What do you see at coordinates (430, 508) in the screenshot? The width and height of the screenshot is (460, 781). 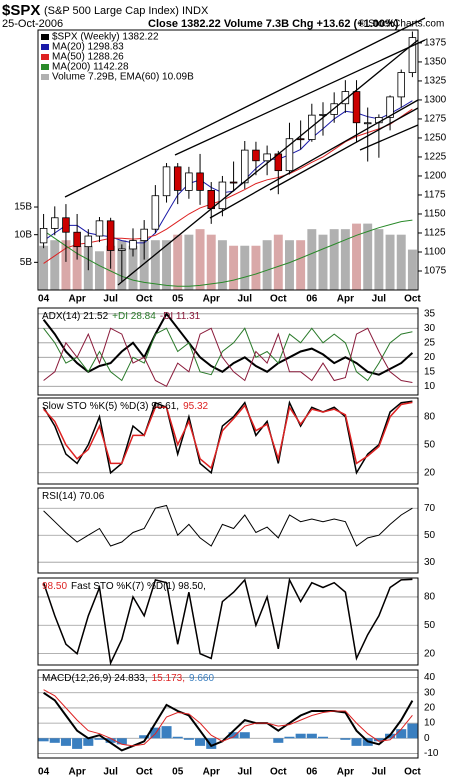 I see `y-tick-label: 70` at bounding box center [430, 508].